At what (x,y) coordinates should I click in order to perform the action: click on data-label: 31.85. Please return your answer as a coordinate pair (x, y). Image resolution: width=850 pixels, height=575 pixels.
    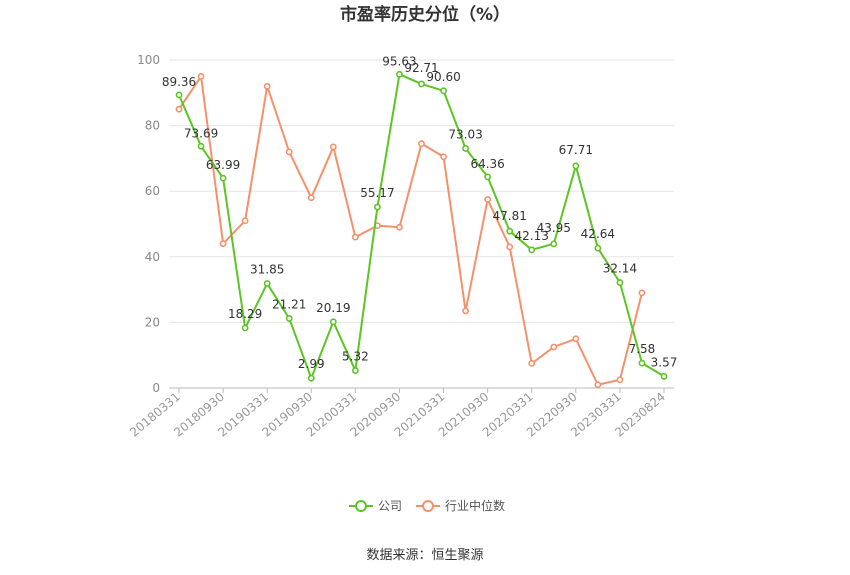
    Looking at the image, I should click on (267, 270).